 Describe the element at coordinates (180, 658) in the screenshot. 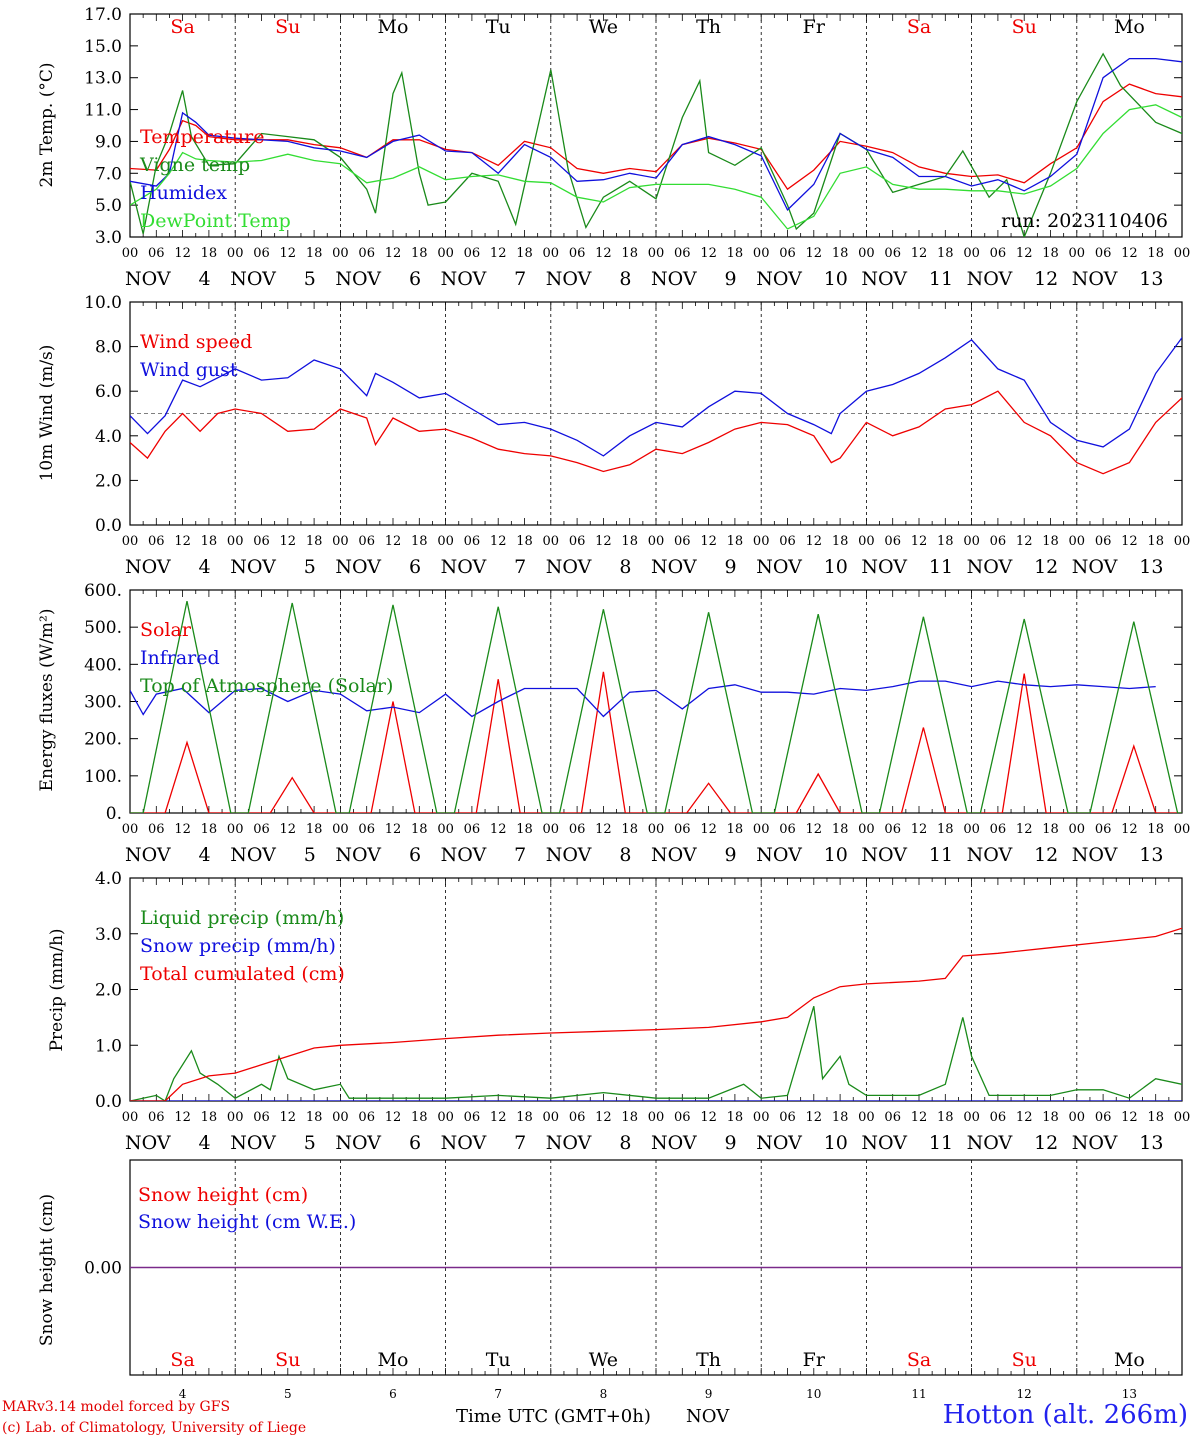

I see `legend-entry: Infrared` at that location.